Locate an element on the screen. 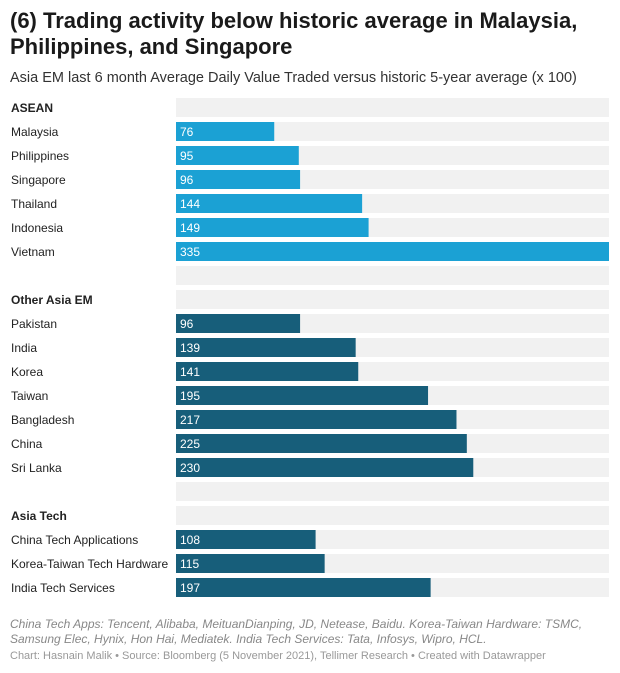 The height and width of the screenshot is (673, 620). value-label: 197 is located at coordinates (190, 588).